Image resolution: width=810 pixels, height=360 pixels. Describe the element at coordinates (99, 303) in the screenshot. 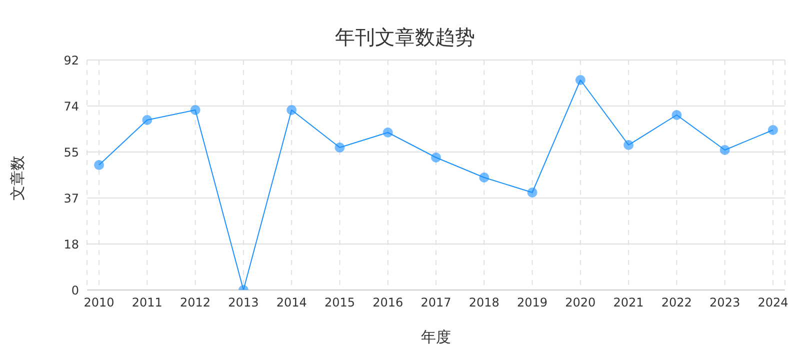

I see `x-tick-label: 2010` at that location.